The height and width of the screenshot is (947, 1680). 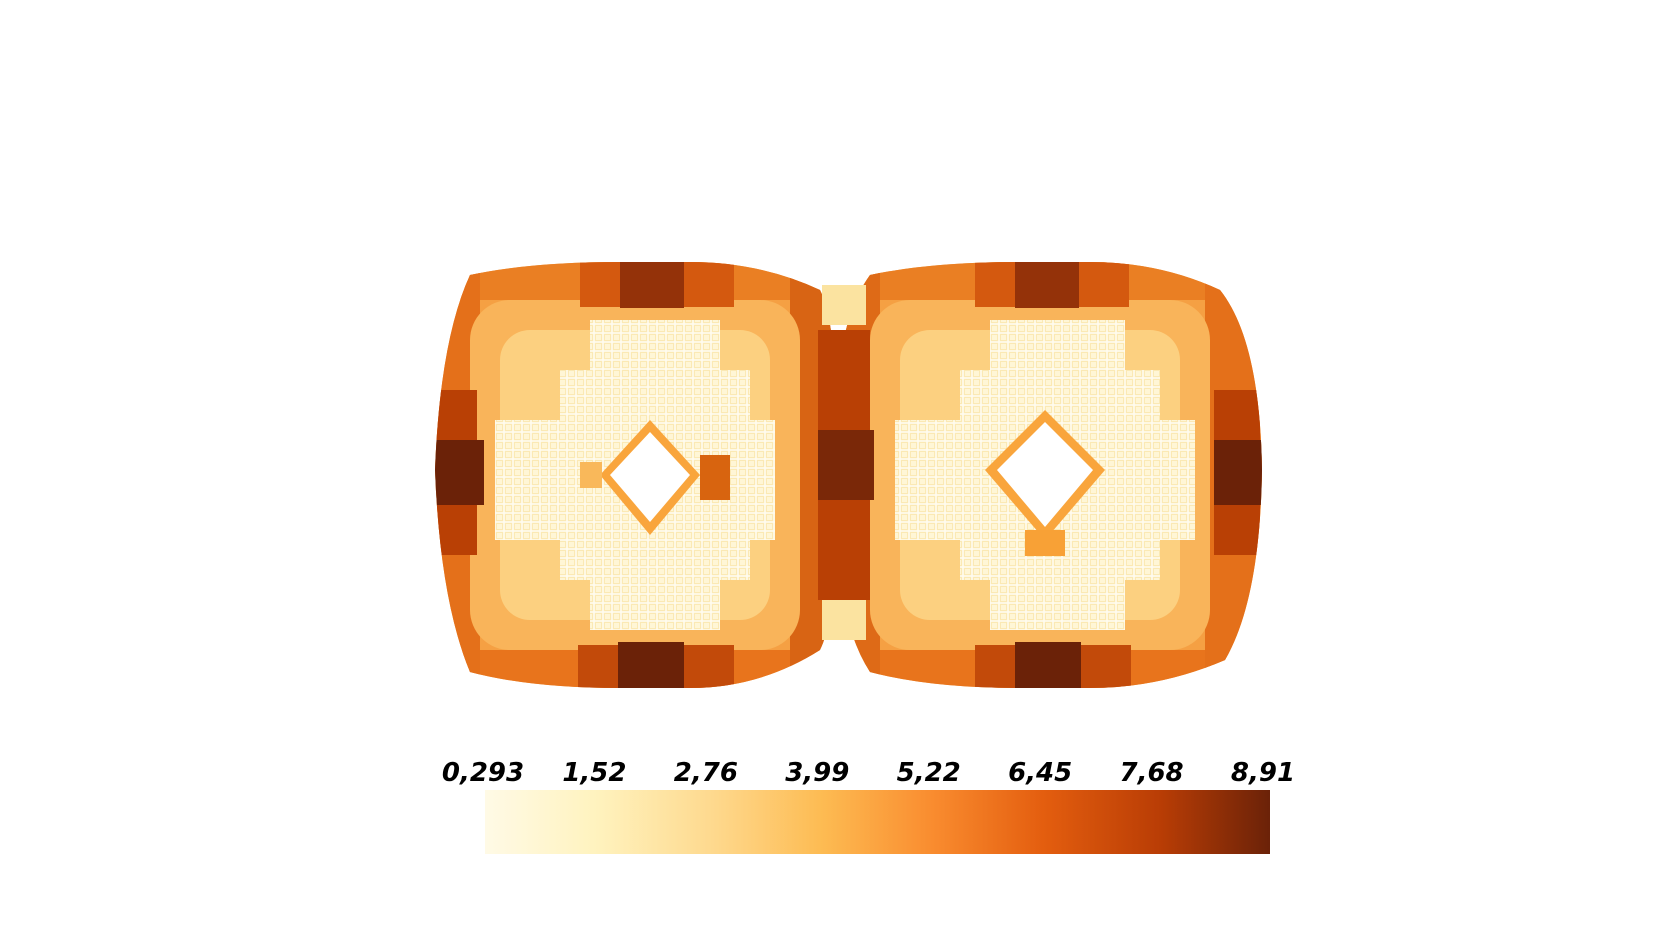 What do you see at coordinates (1263, 773) in the screenshot?
I see `colorbar-tick-label: 8,91` at bounding box center [1263, 773].